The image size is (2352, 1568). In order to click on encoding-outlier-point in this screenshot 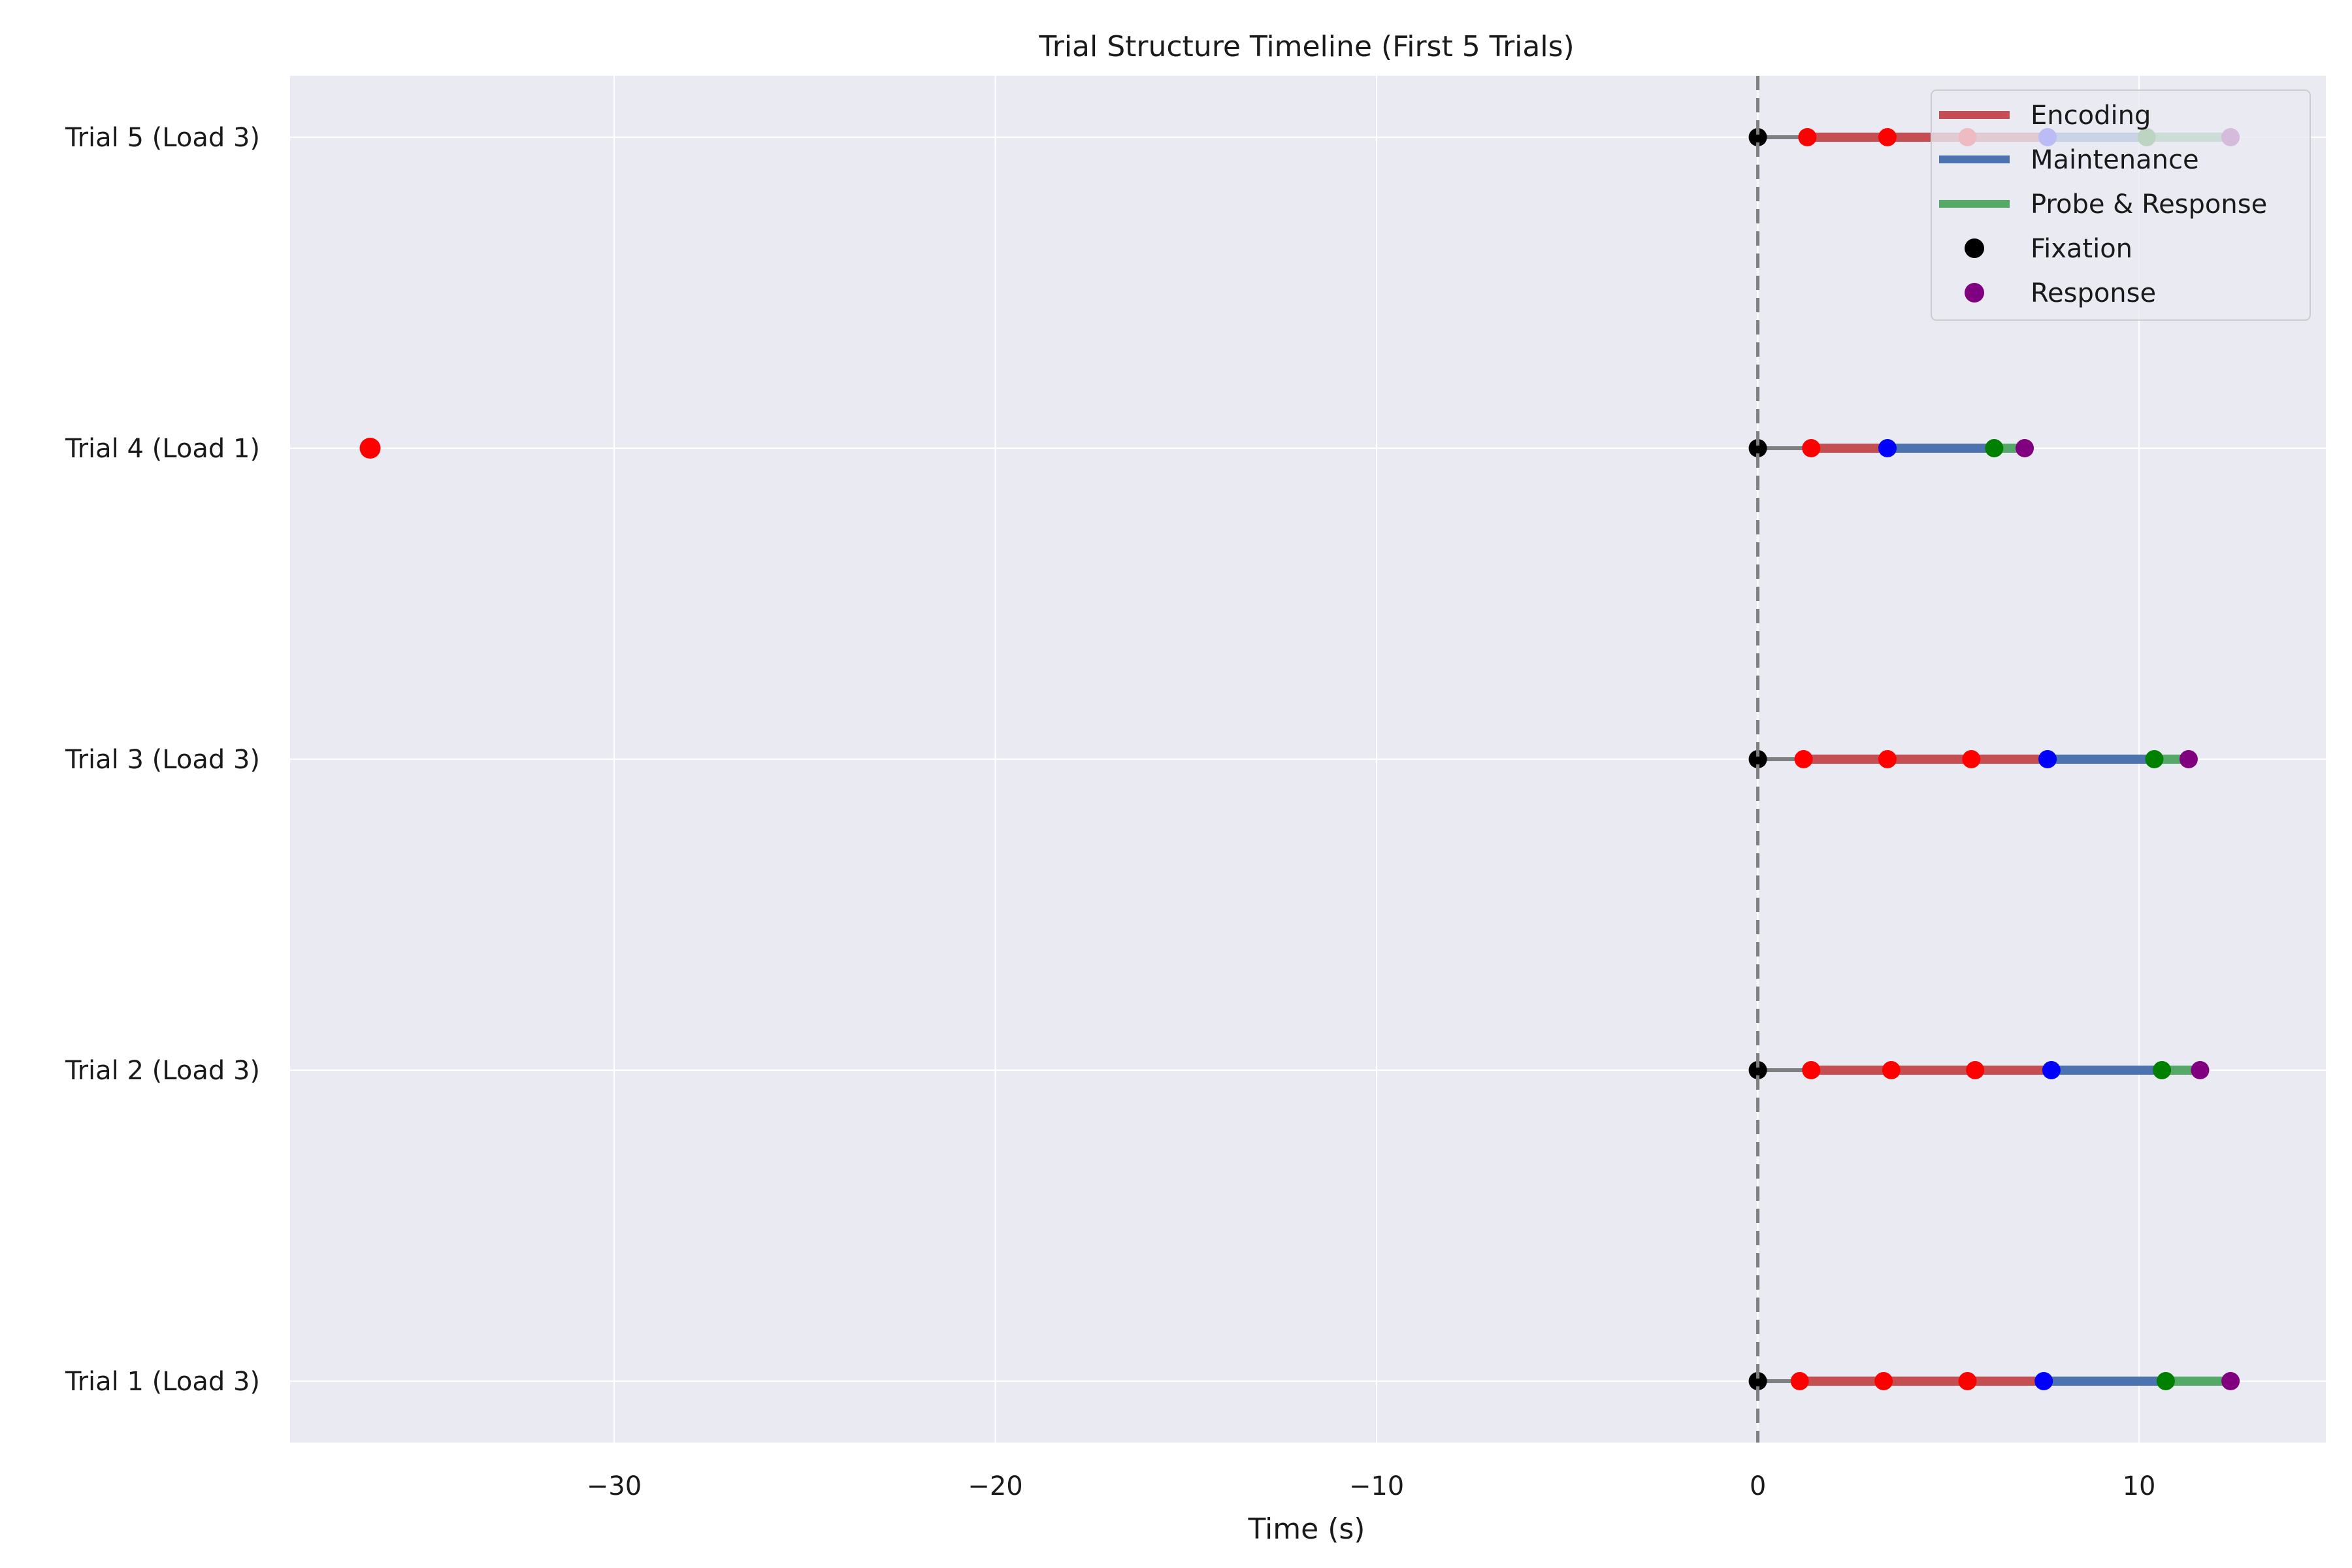, I will do `click(370, 448)`.